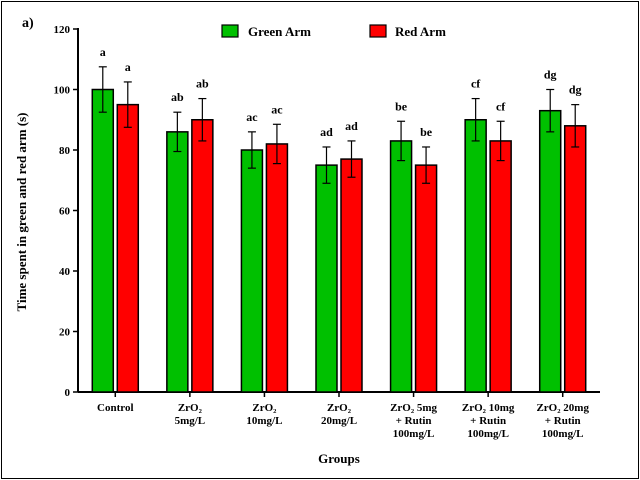  I want to click on significance-label-red-arm: a, so click(128, 67).